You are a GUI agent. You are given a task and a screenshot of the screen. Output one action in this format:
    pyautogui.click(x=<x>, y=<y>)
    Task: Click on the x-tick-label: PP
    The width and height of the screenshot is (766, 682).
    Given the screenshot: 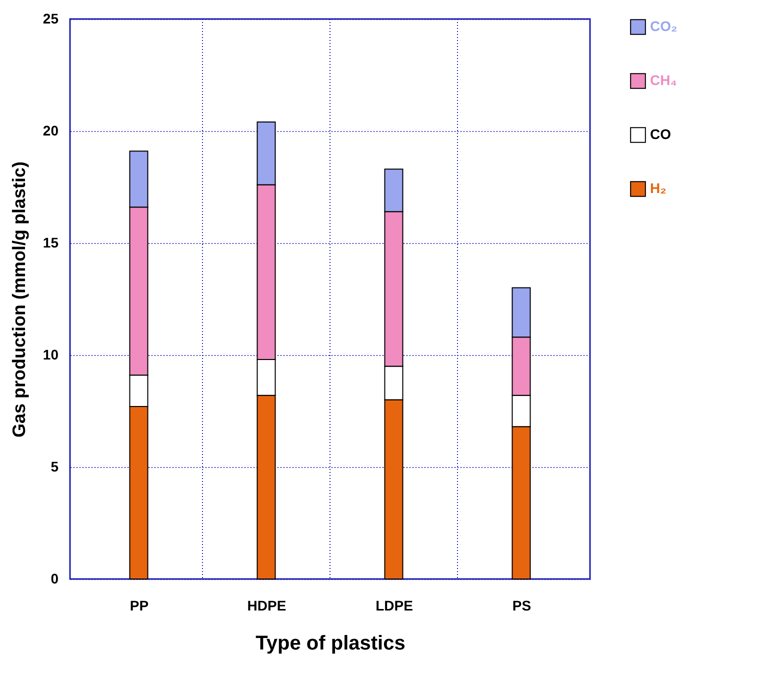 What is the action you would take?
    pyautogui.click(x=139, y=606)
    